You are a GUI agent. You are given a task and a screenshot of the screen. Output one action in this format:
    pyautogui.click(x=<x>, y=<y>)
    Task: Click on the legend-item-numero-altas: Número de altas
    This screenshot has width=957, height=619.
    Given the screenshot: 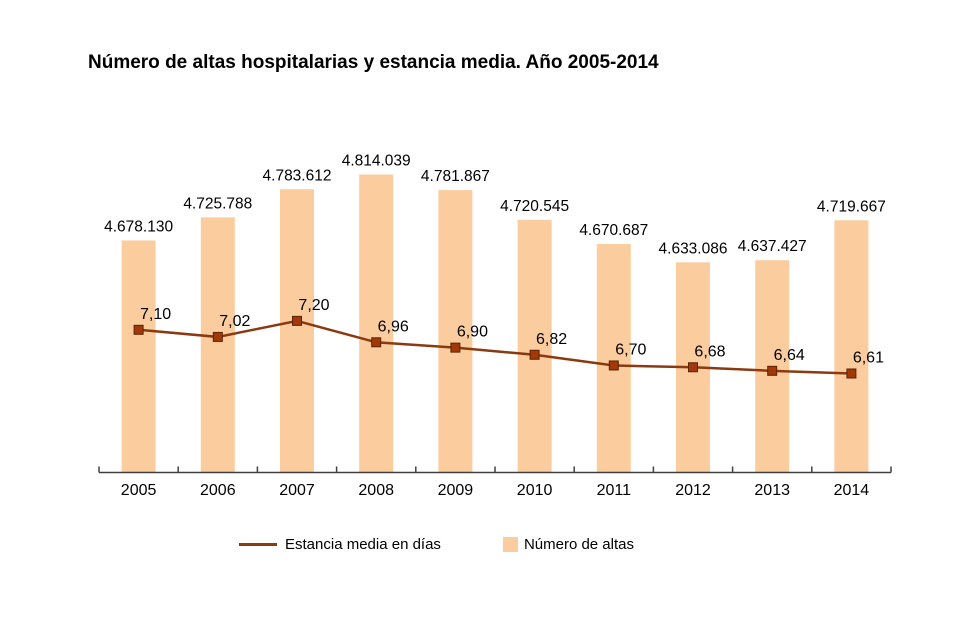 What is the action you would take?
    pyautogui.click(x=568, y=544)
    